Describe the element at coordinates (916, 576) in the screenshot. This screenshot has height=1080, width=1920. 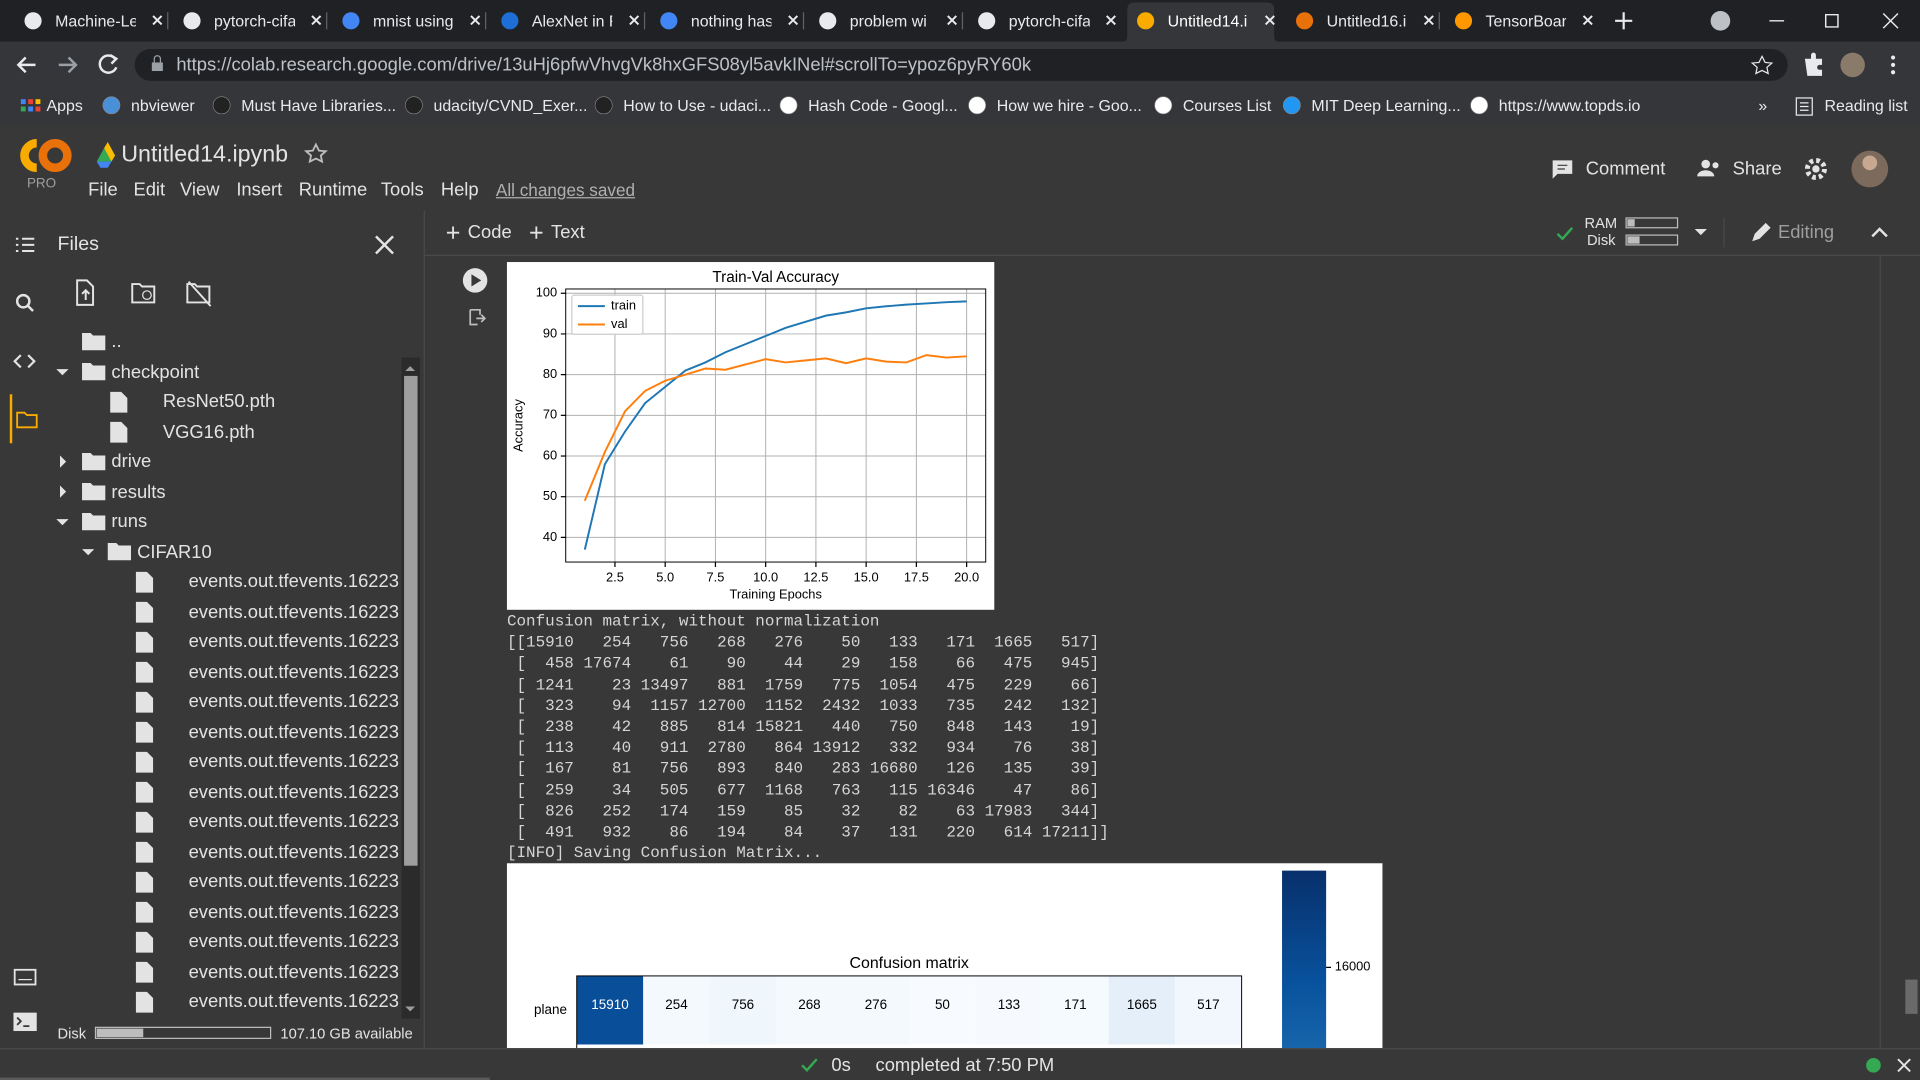
I see `x-tick-label: 17.5` at that location.